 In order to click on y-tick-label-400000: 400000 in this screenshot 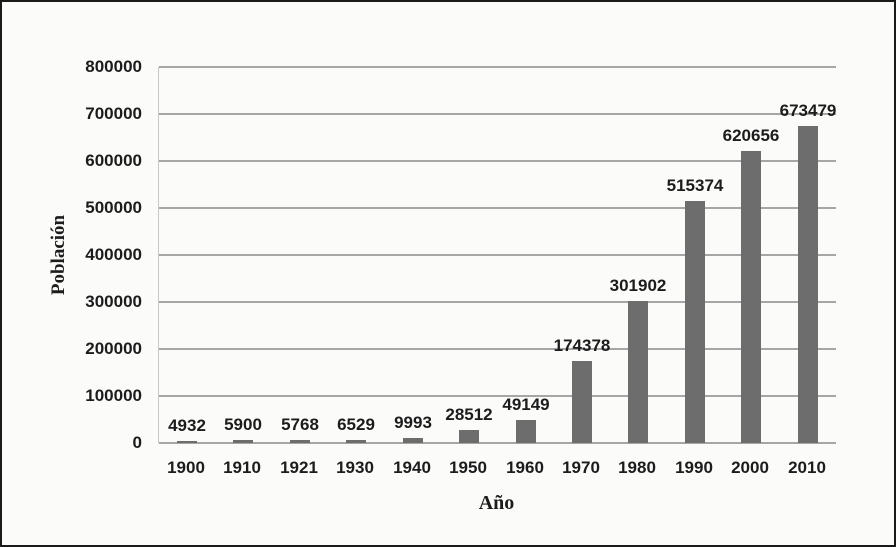, I will do `click(113, 254)`.